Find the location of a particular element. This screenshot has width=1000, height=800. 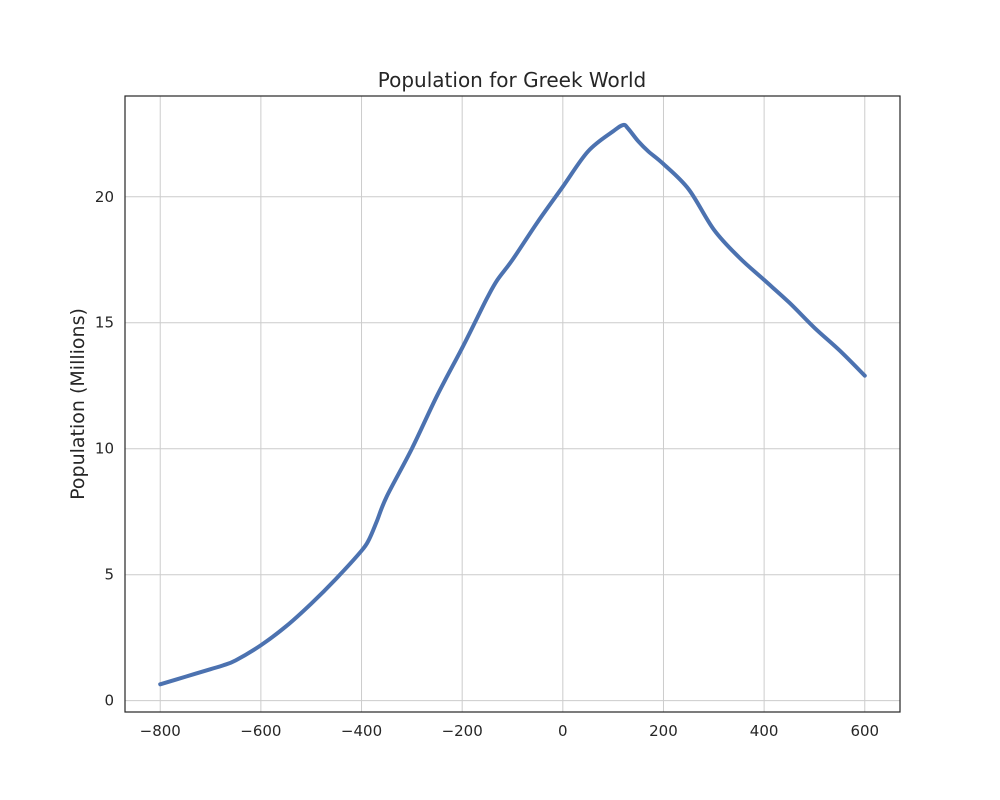

x-tick-label: 200 is located at coordinates (663, 731).